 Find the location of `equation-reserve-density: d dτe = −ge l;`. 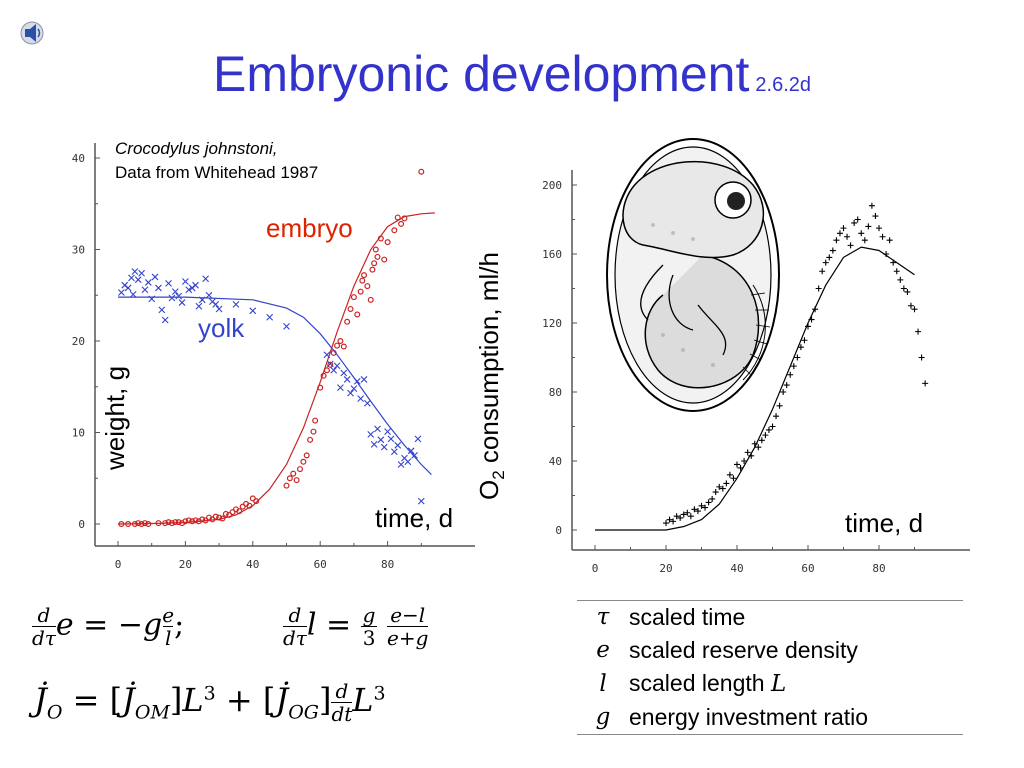

equation-reserve-density: d dτe = −ge l; is located at coordinates (108, 626).